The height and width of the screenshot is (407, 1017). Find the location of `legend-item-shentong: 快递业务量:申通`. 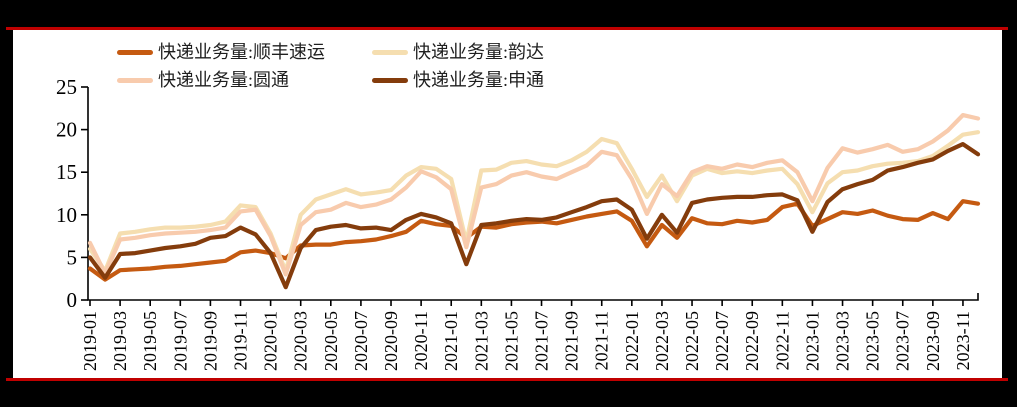

legend-item-shentong: 快递业务量:申通 is located at coordinates (458, 80).